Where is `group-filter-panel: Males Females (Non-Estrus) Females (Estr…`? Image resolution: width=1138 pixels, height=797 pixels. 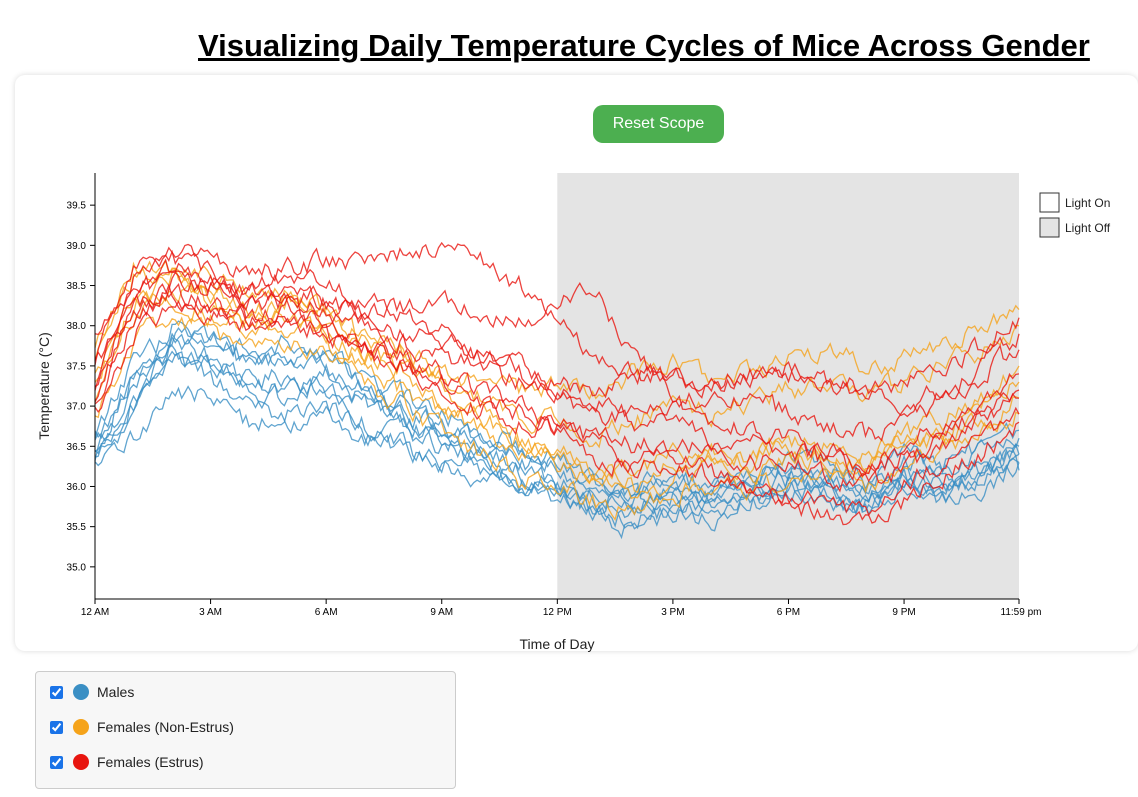 group-filter-panel: Males Females (Non-Estrus) Females (Estr… is located at coordinates (245, 730).